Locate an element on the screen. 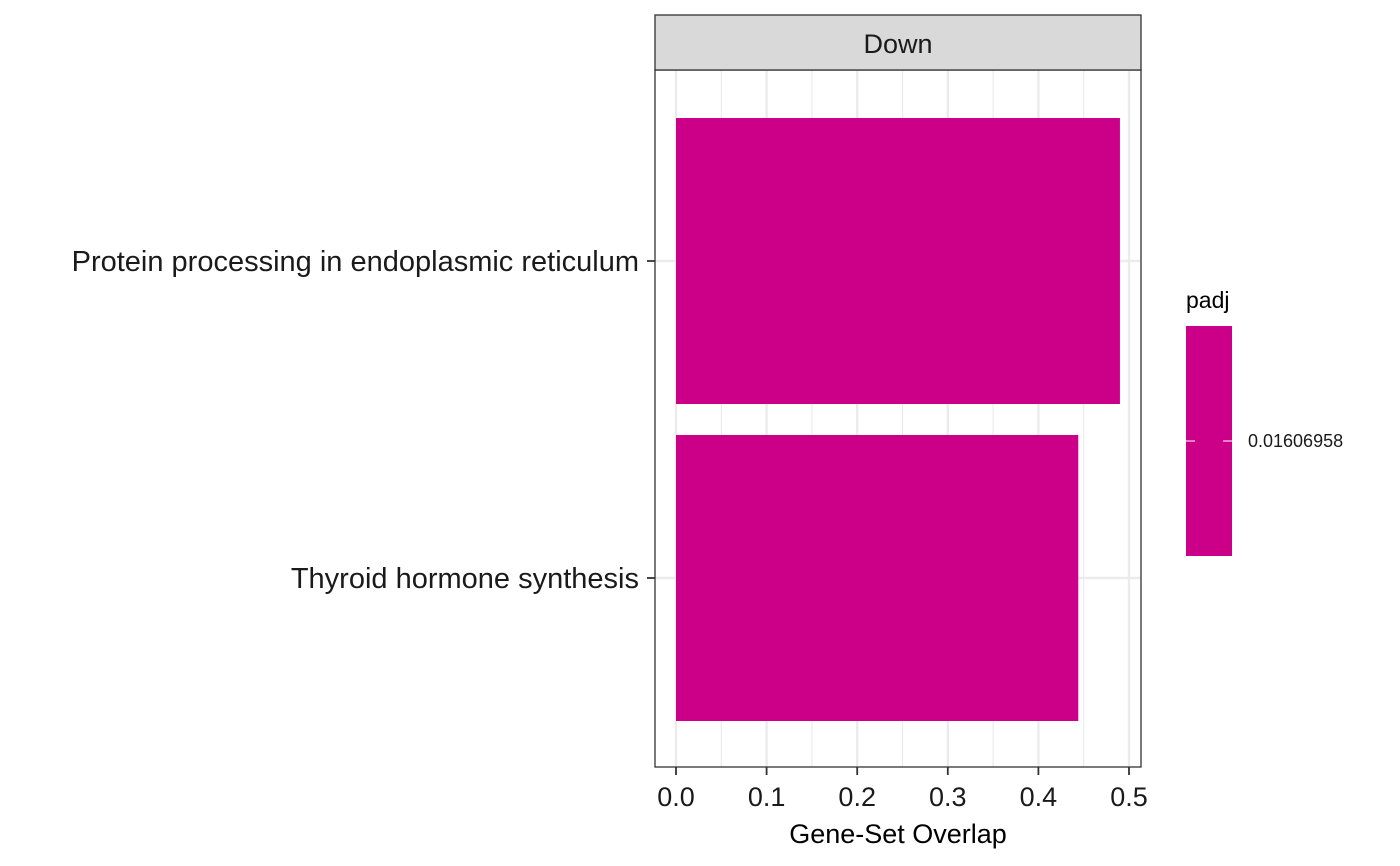  x-tick-label: 0.5 is located at coordinates (1129, 797).